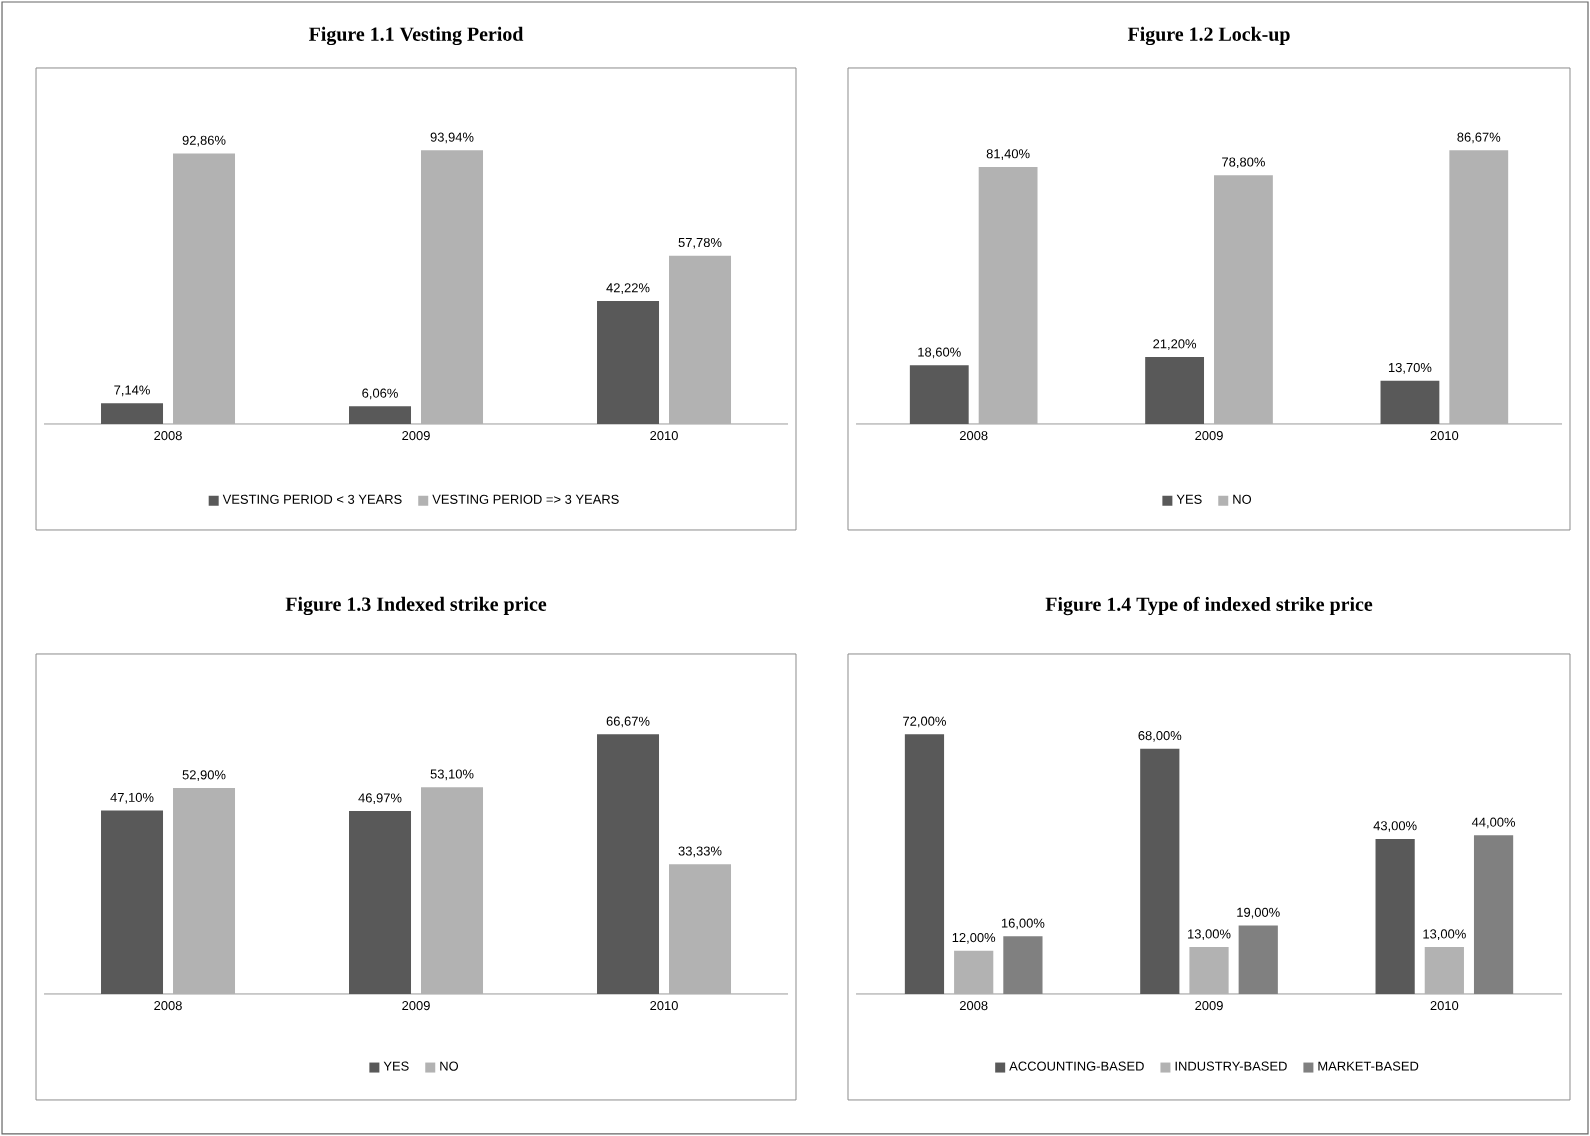  I want to click on chart-title: Figure 1.4 Type of indexed strike price, so click(1209, 606).